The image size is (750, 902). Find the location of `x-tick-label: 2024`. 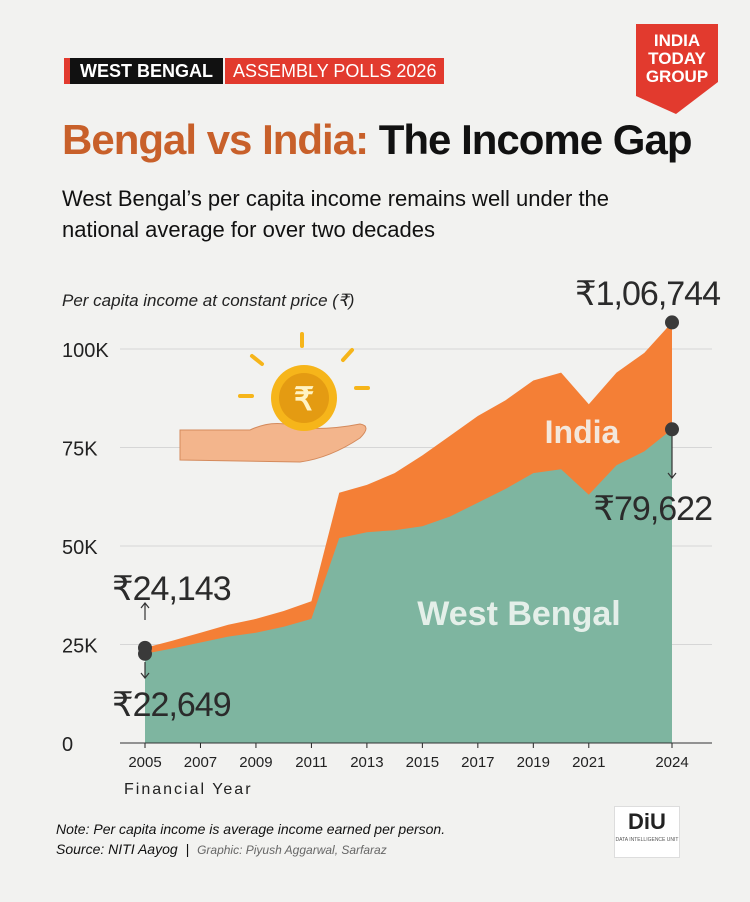

x-tick-label: 2024 is located at coordinates (671, 762).